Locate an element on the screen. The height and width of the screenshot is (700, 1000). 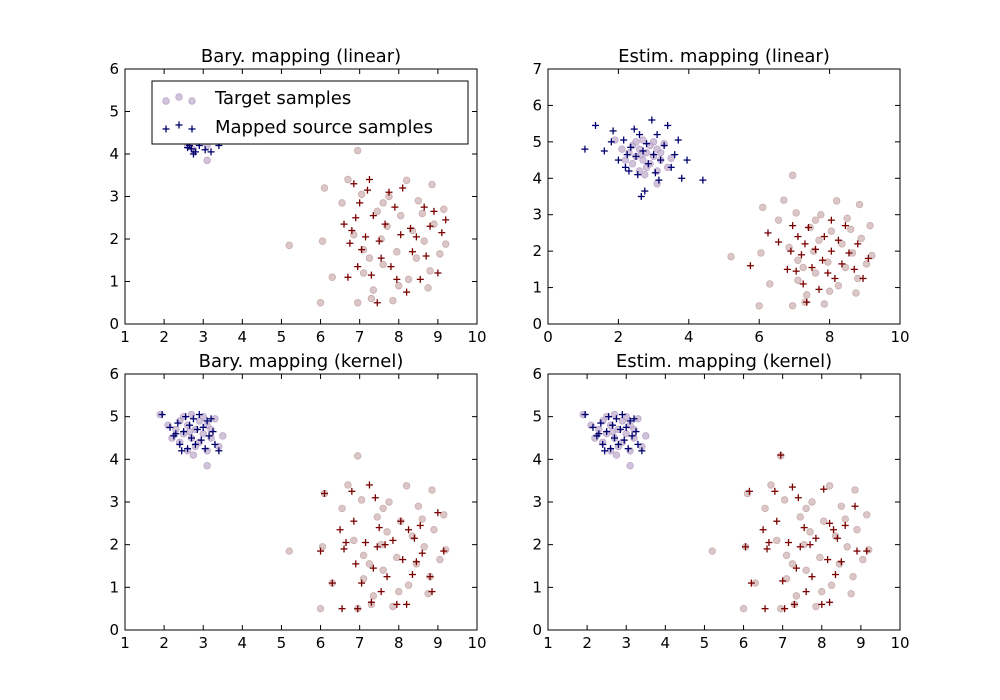
y-tick-label: 1 is located at coordinates (114, 282).